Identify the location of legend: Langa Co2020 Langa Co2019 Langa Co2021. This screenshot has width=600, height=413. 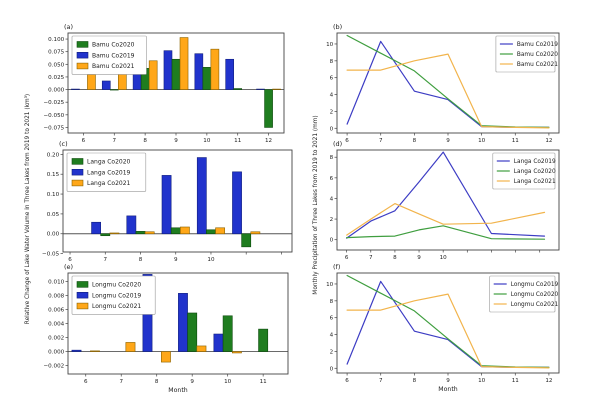
(106, 172).